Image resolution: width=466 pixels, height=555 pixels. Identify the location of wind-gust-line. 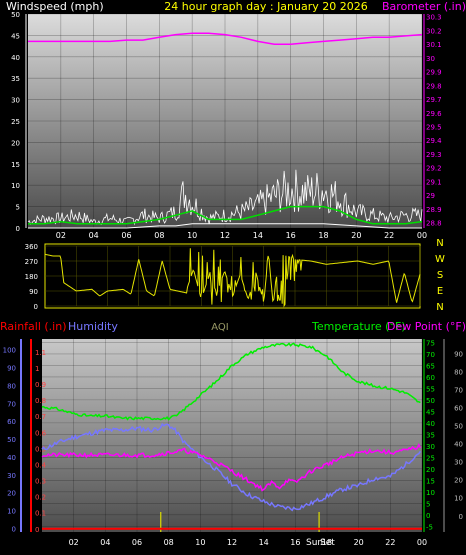
(225, 197).